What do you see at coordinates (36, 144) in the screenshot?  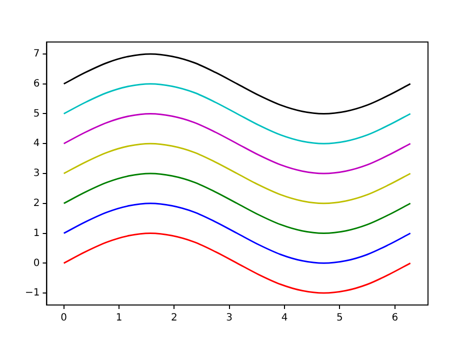 I see `y-tick-label: 4` at bounding box center [36, 144].